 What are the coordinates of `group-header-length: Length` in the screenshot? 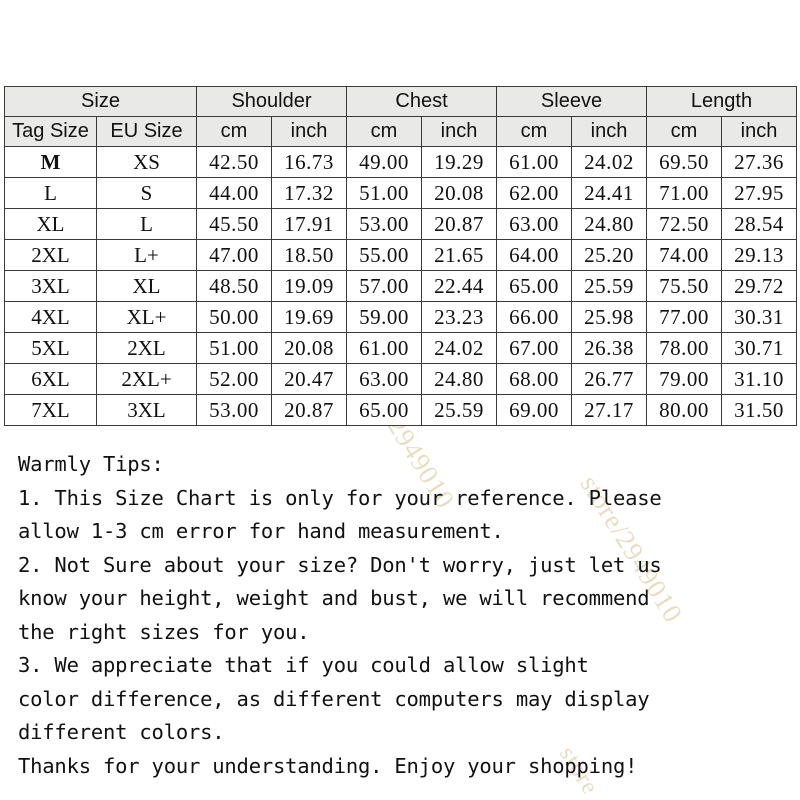 It's located at (721, 101).